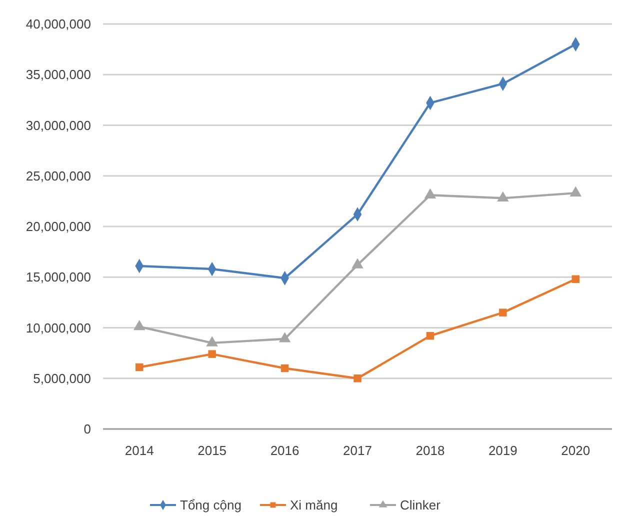 This screenshot has width=630, height=529. I want to click on y-tick-label: 5,000,000, so click(62, 378).